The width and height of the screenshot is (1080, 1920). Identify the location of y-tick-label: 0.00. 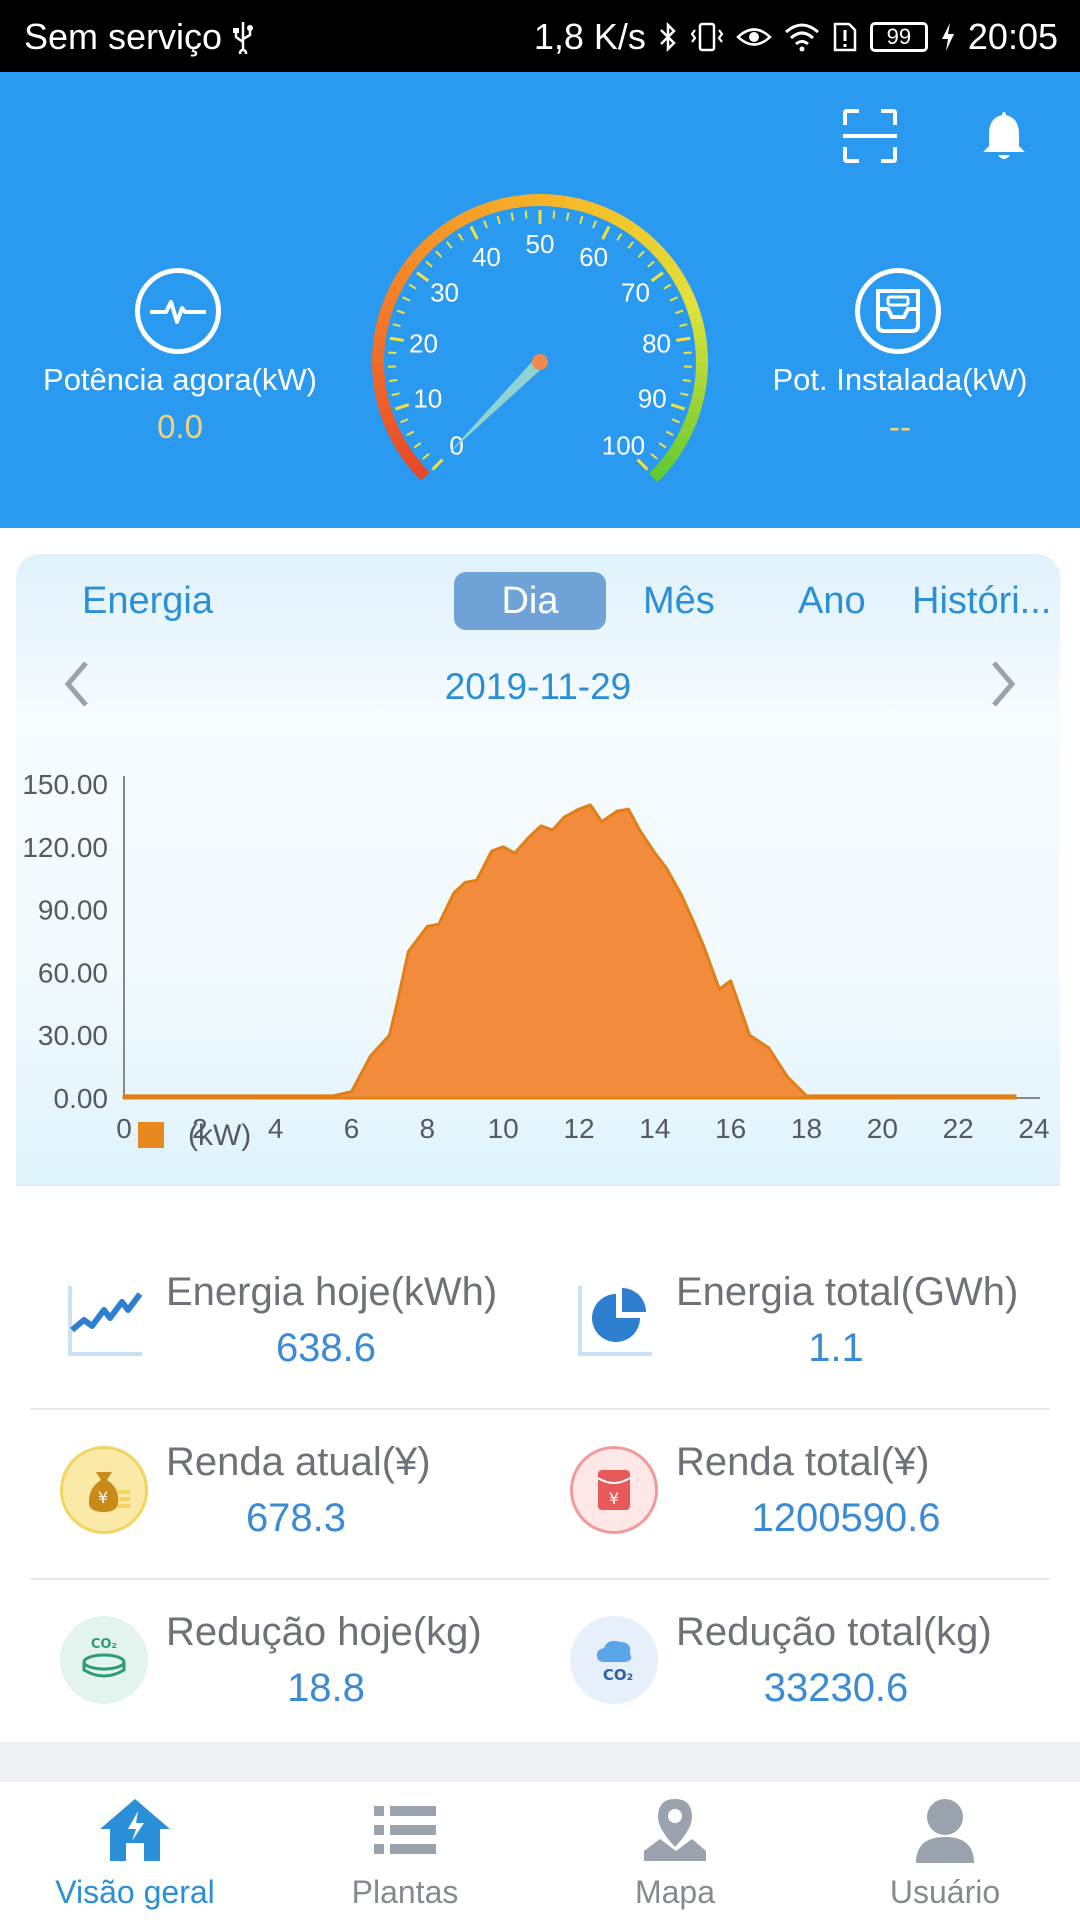
(81, 1098).